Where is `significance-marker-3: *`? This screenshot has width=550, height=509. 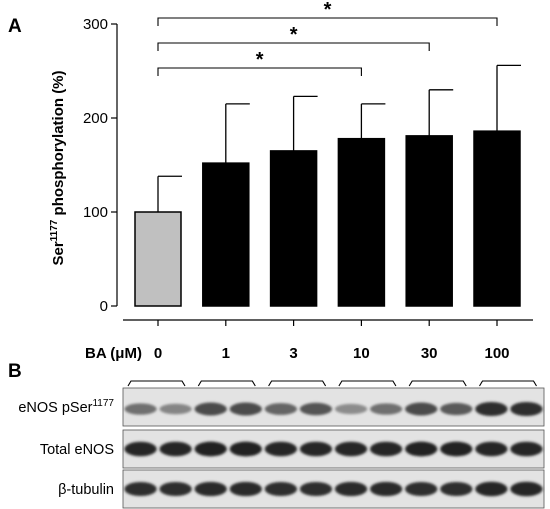 significance-marker-3: * is located at coordinates (328, 10).